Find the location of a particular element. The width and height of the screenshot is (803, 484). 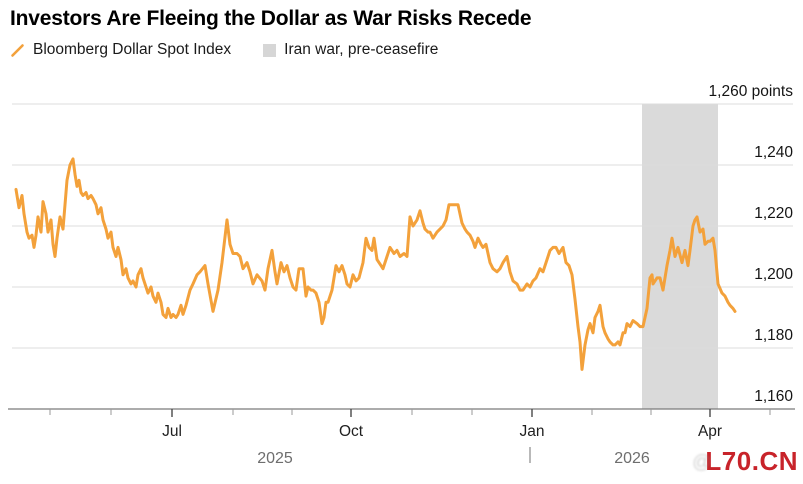

watermark: @ L70.CN is located at coordinates (745, 461).